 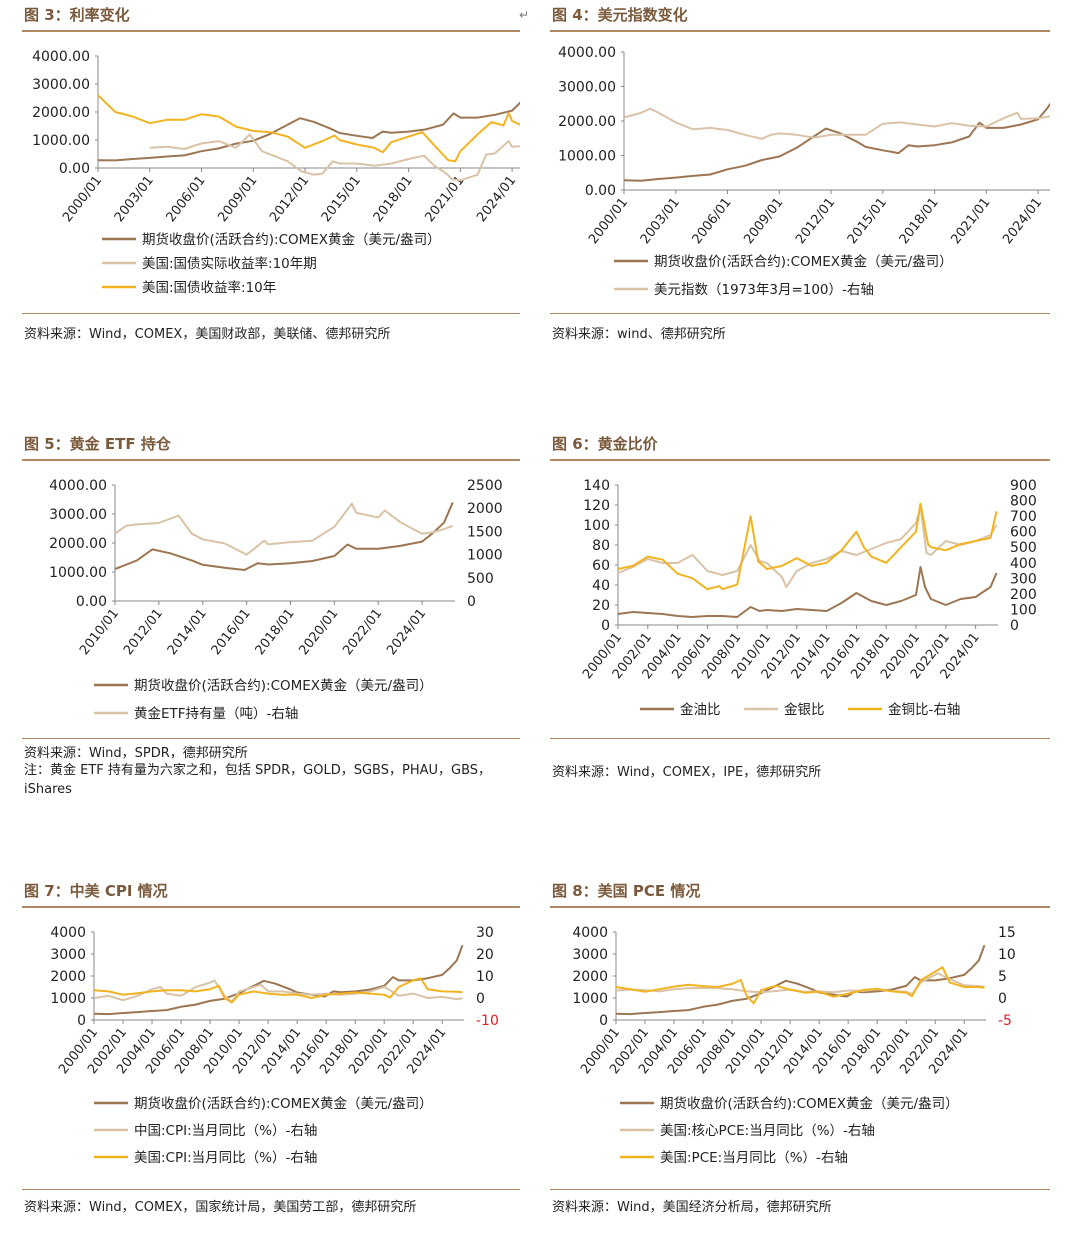 I want to click on x-tick-label: 2022/01, so click(x=362, y=632).